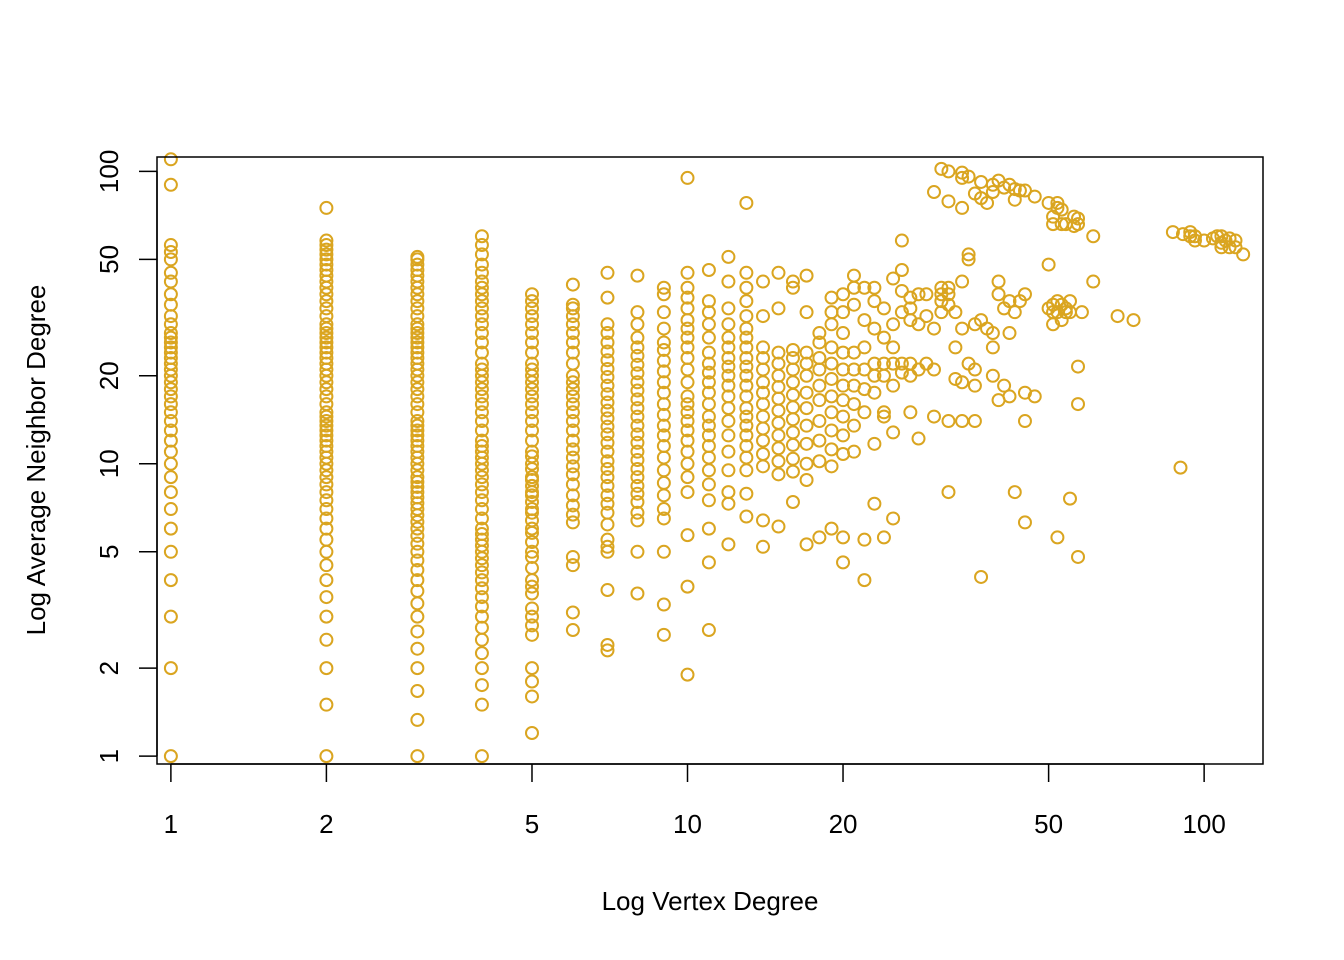 The width and height of the screenshot is (1344, 960). Describe the element at coordinates (36, 460) in the screenshot. I see `y-axis-label: Log Average Neighbor Degree` at that location.